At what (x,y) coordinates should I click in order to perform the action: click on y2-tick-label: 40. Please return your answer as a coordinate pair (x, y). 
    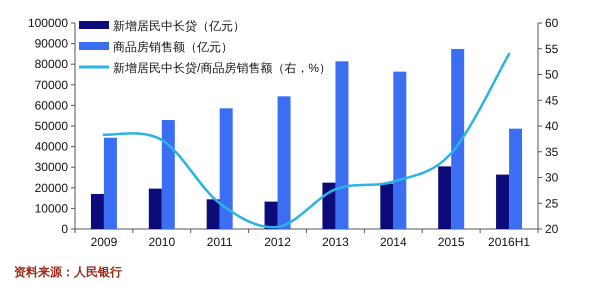
    Looking at the image, I should click on (552, 126).